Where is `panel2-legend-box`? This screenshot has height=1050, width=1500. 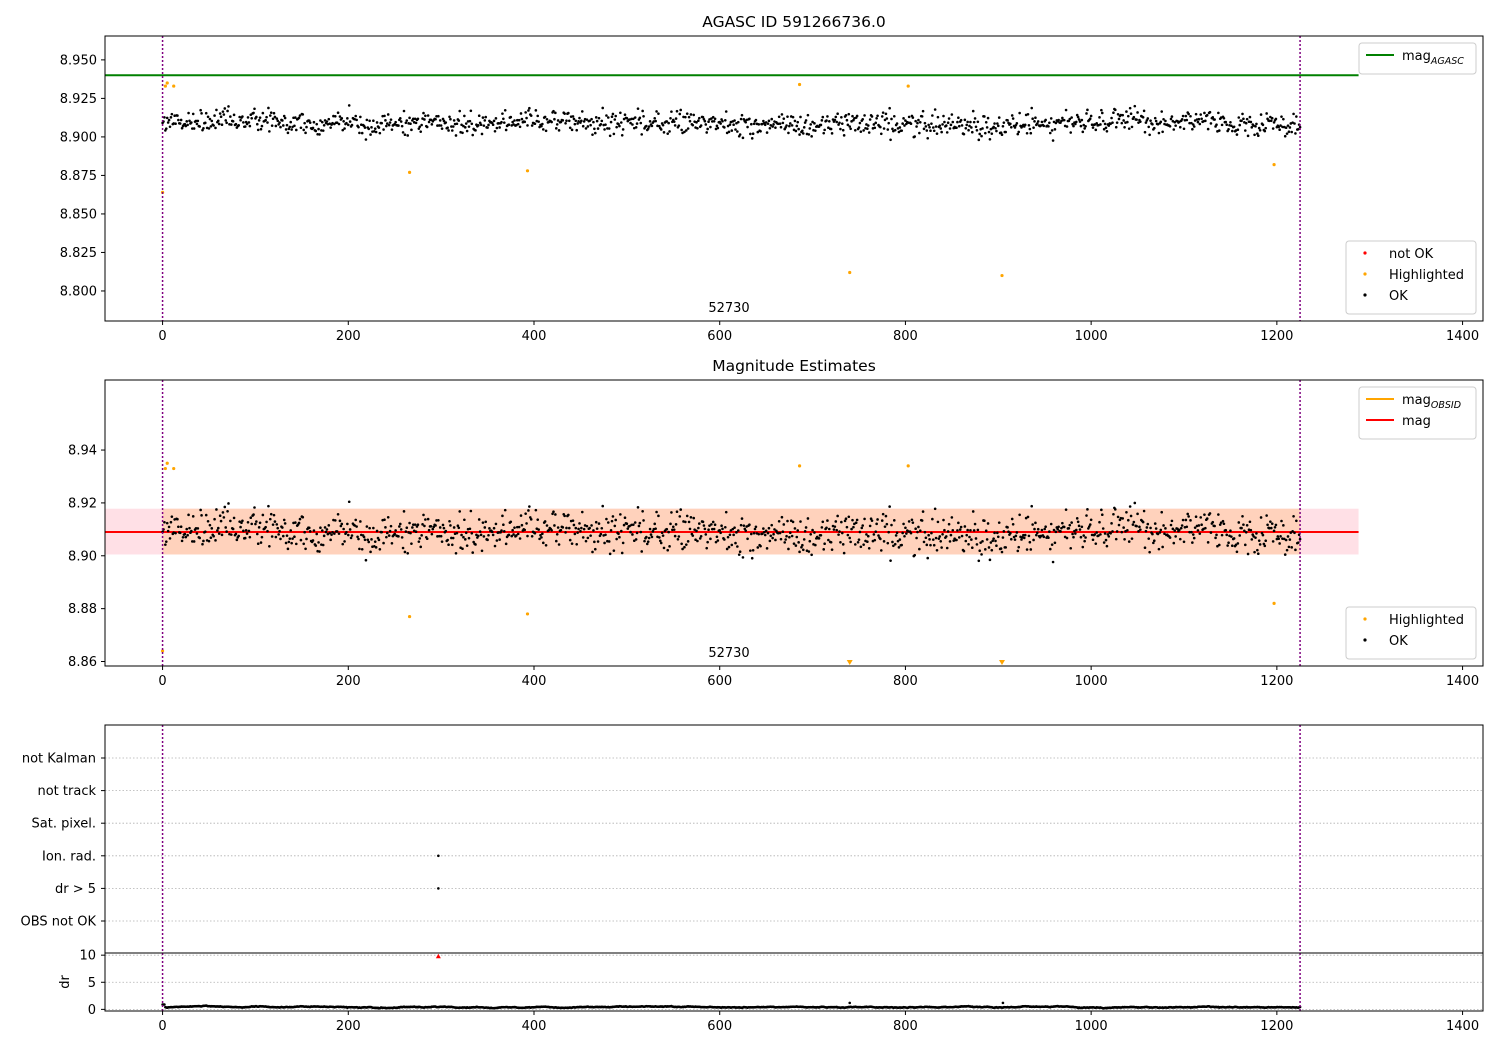 panel2-legend-box is located at coordinates (1411, 633).